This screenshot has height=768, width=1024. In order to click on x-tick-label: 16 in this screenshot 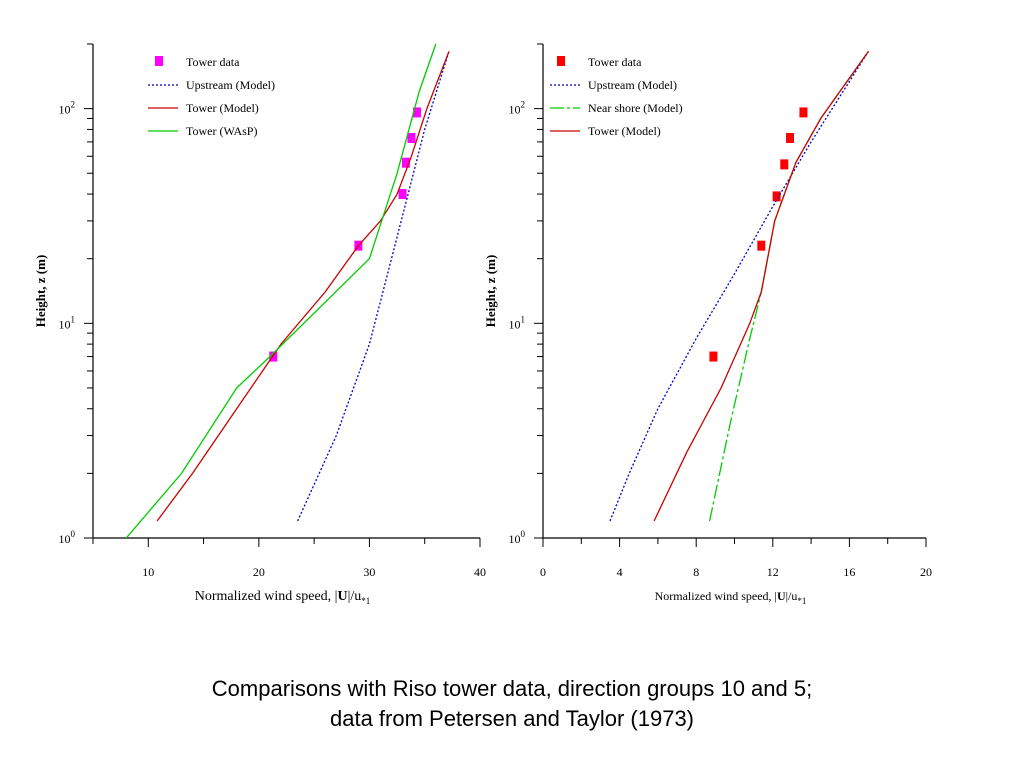, I will do `click(849, 572)`.